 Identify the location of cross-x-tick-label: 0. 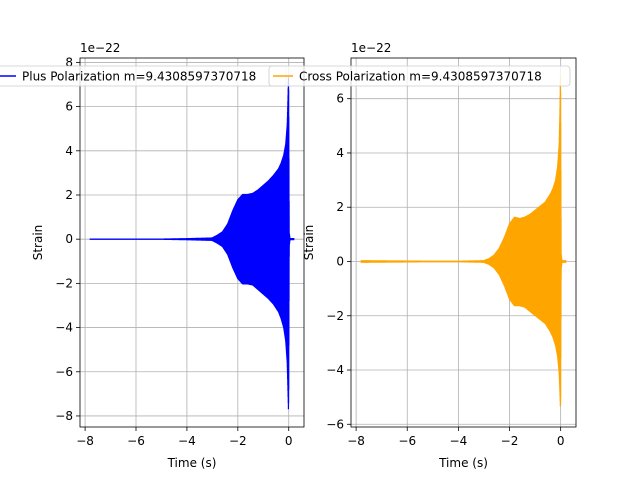
(561, 441).